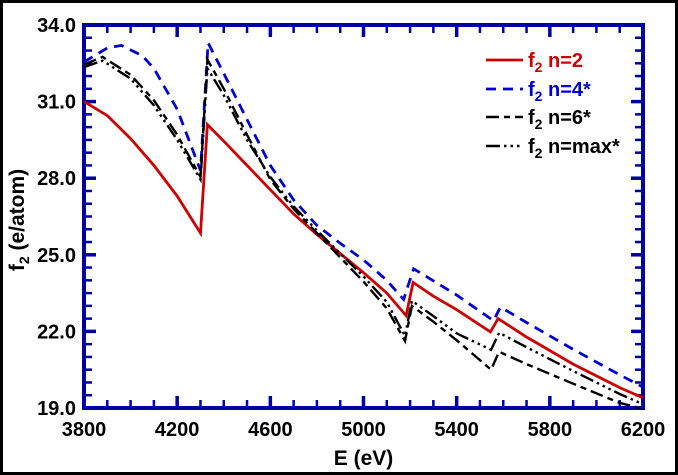  I want to click on y-tick-label: 28.0, so click(56, 179).